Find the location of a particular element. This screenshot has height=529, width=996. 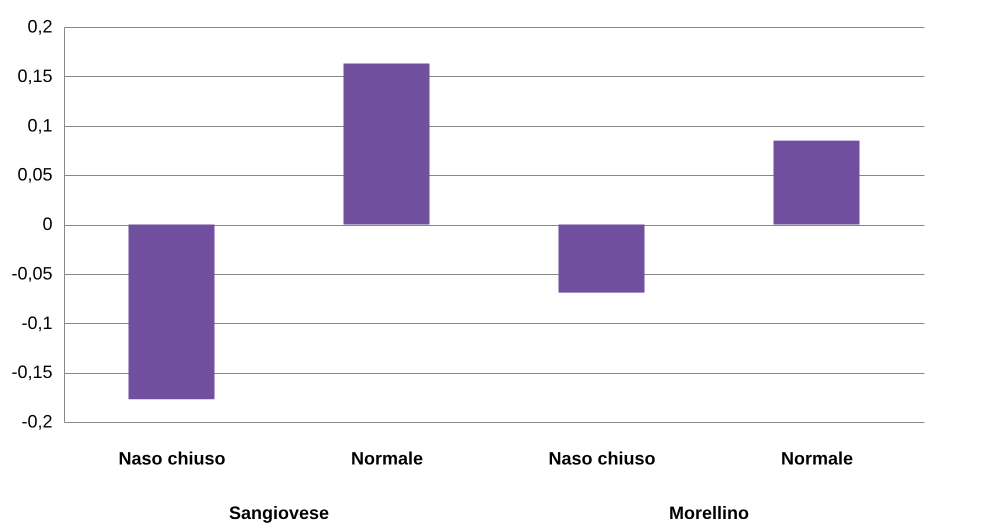

y-tick-label: -0,2 is located at coordinates (36, 422).